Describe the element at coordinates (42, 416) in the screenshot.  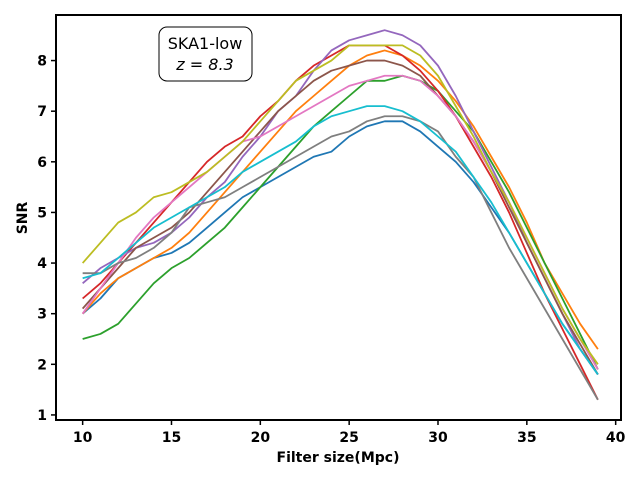
I see `y-tick-label: 1` at that location.